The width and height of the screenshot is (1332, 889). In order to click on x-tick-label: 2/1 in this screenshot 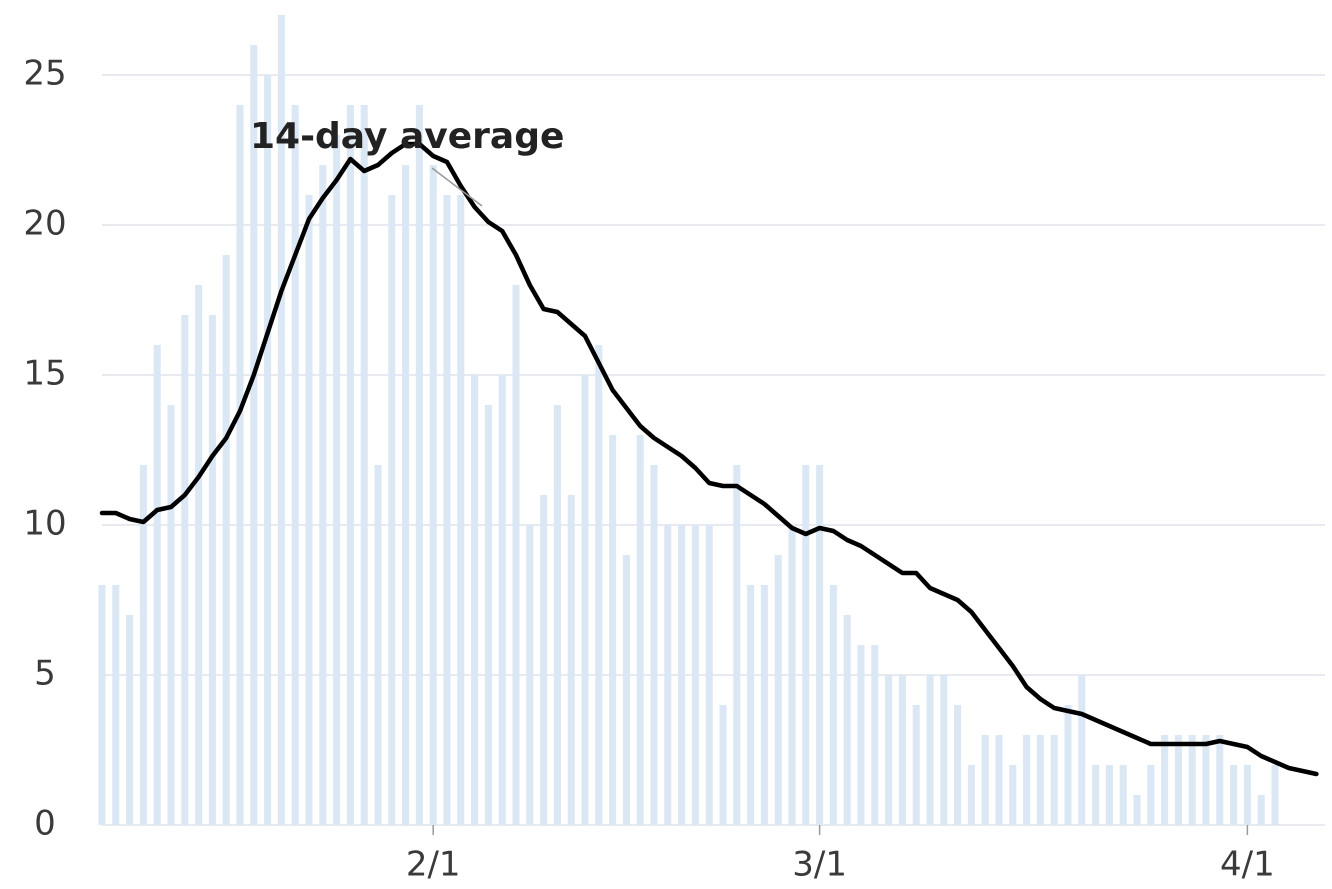, I will do `click(433, 865)`.